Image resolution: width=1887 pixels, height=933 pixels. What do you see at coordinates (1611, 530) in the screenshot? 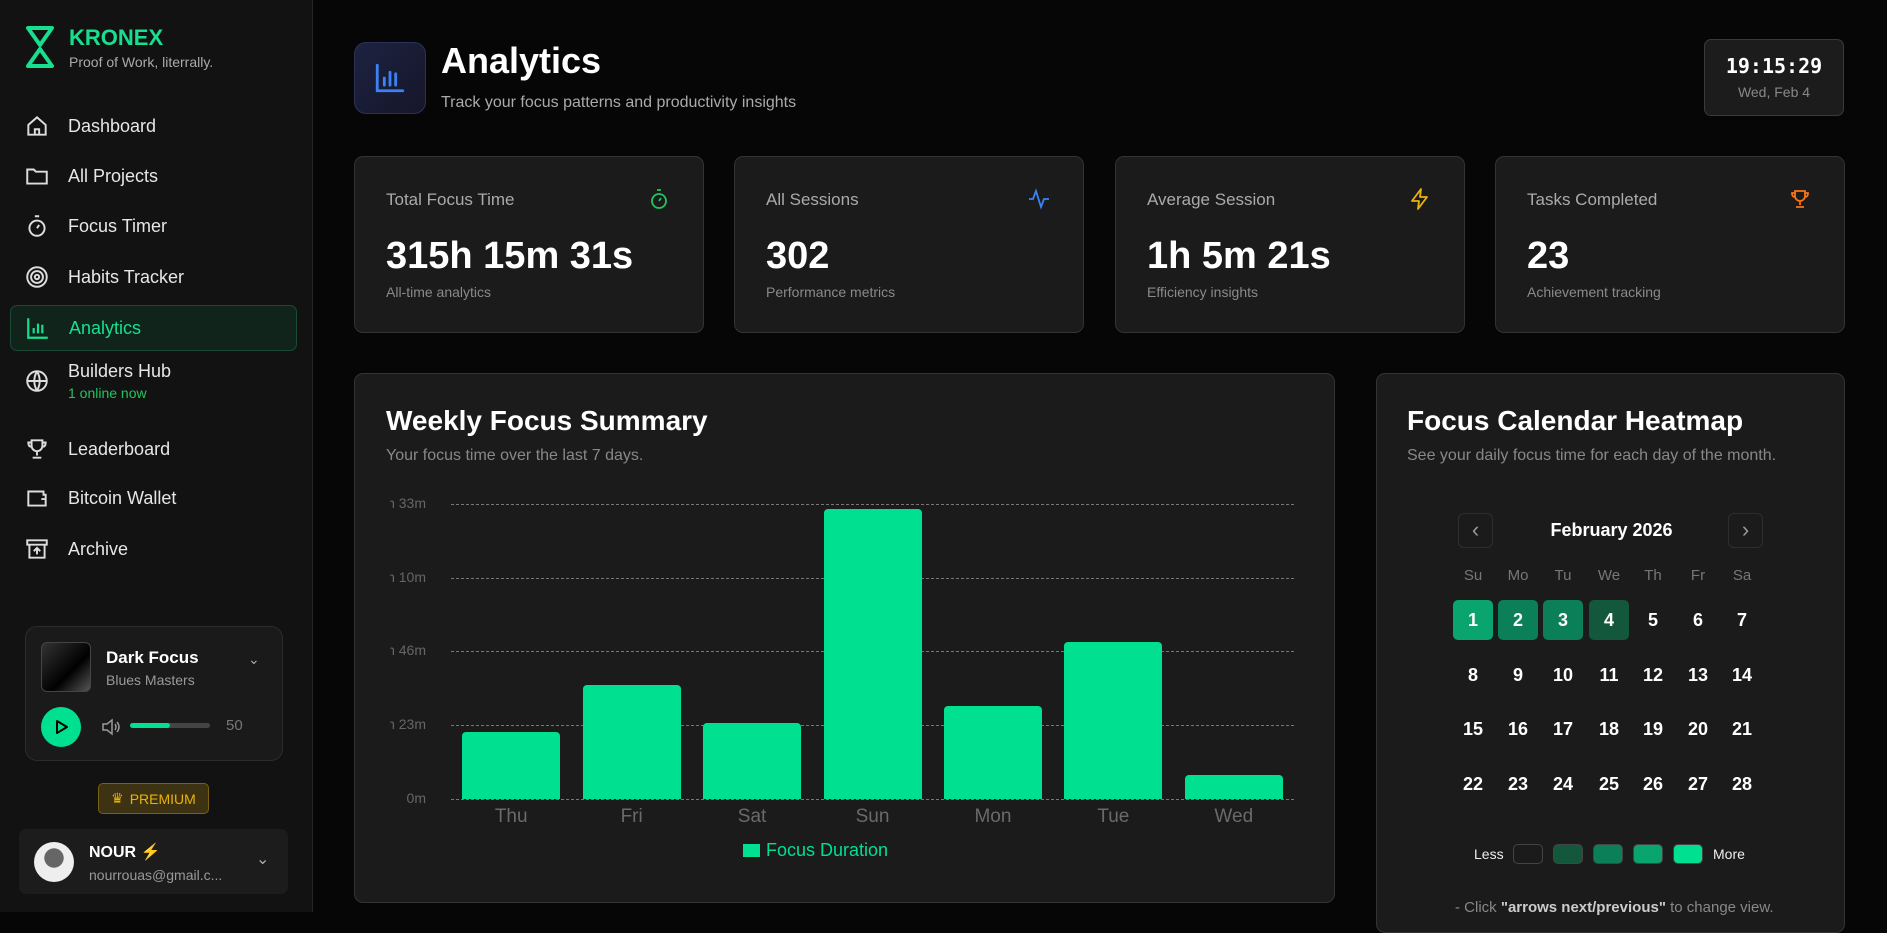
I see `month-label: February 2026` at bounding box center [1611, 530].